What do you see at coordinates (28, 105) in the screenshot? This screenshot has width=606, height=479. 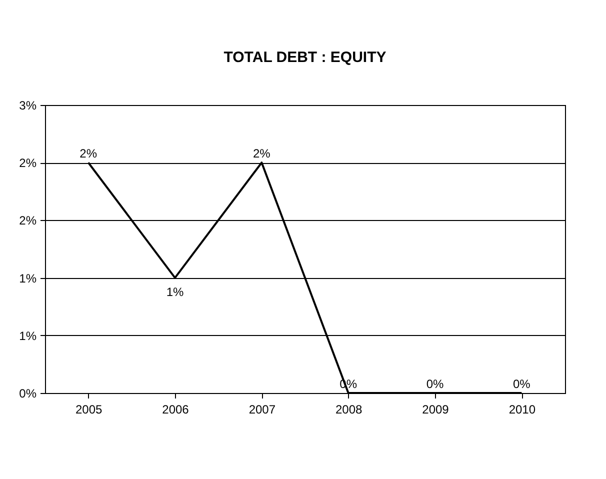 I see `y-tick-label: 3%` at bounding box center [28, 105].